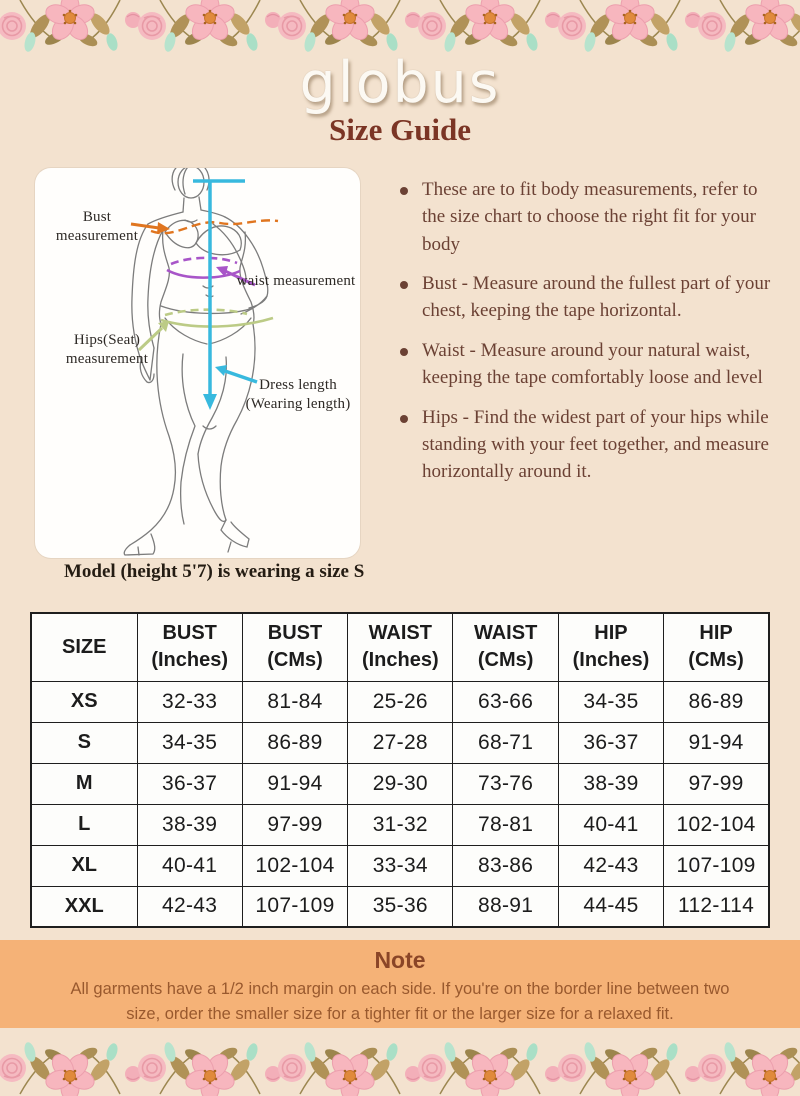  I want to click on column-header: WAIST (Inches), so click(400, 647).